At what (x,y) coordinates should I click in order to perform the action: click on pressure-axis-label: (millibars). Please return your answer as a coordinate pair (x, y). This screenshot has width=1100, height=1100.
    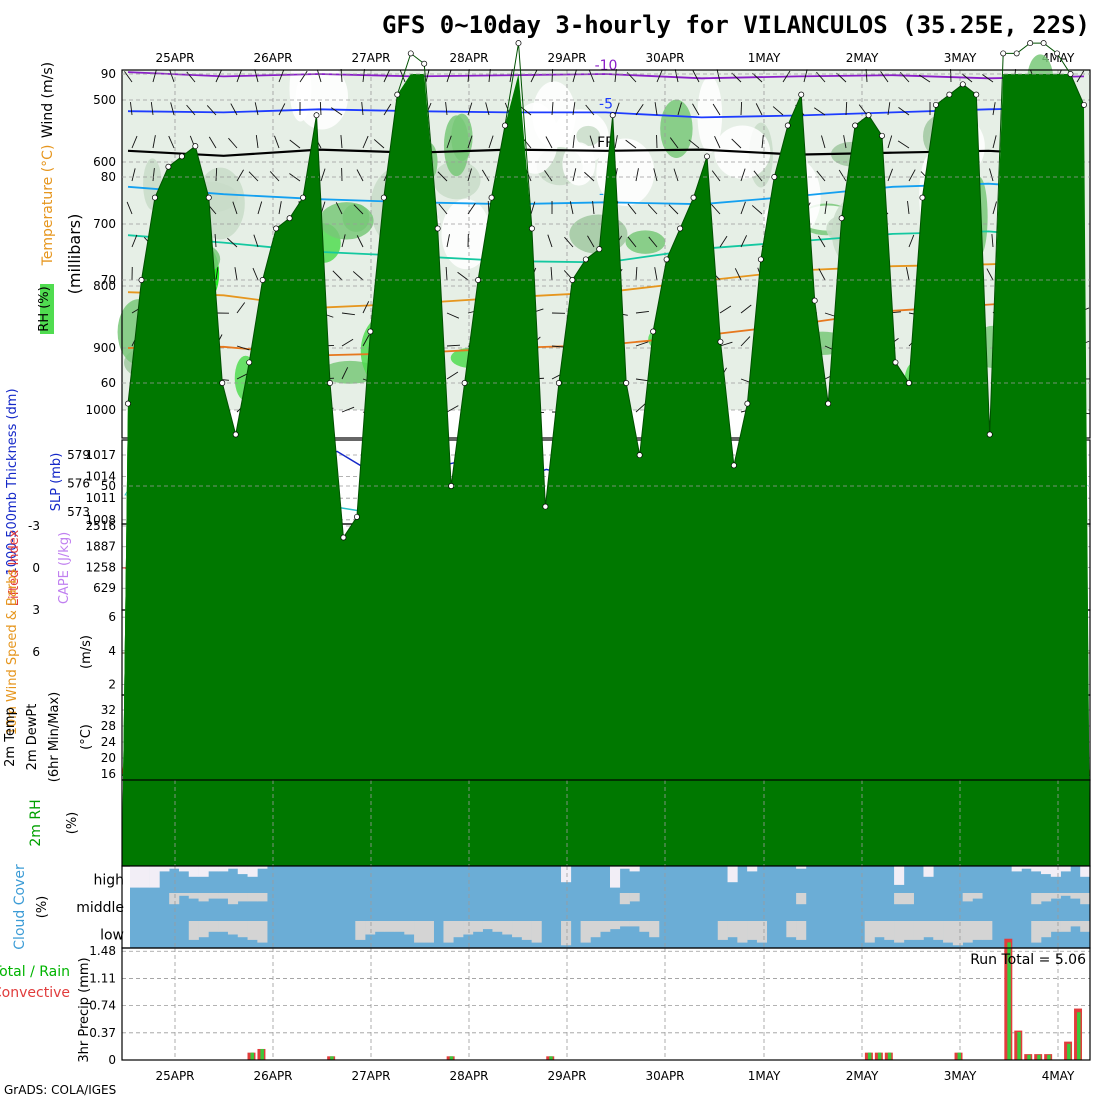
    Looking at the image, I should click on (74, 254).